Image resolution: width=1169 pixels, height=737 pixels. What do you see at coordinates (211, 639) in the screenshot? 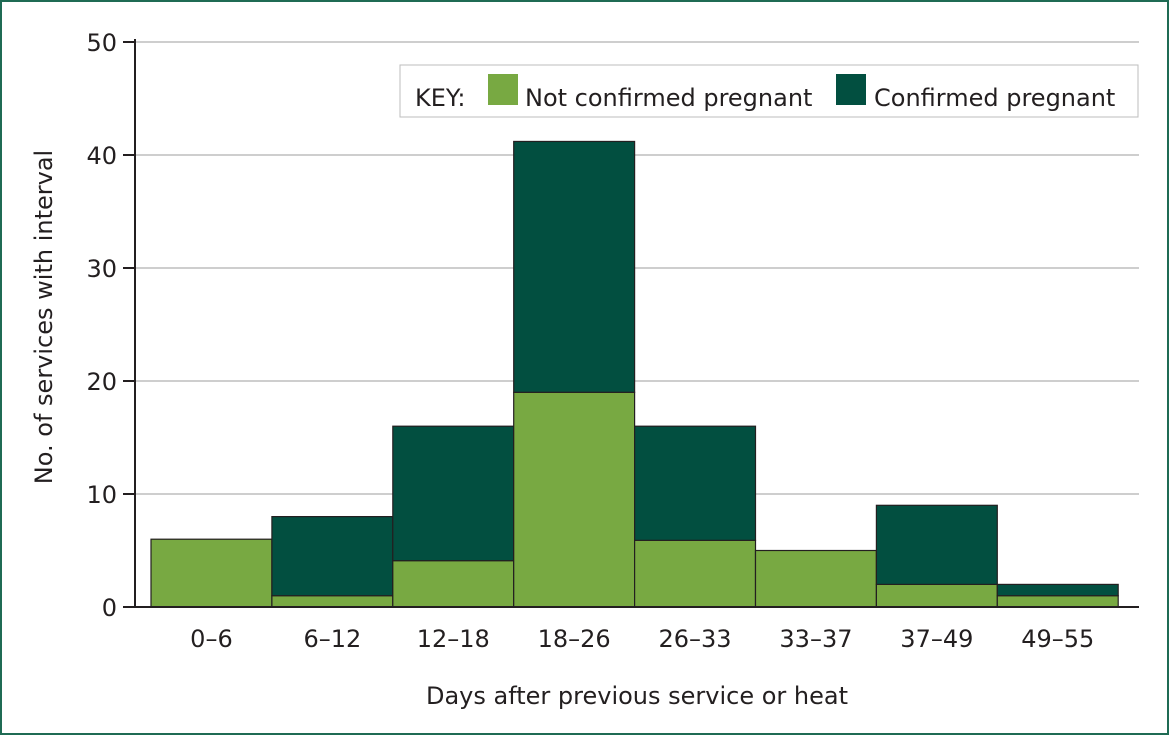
I see `x-tick-label: 0–6` at bounding box center [211, 639].